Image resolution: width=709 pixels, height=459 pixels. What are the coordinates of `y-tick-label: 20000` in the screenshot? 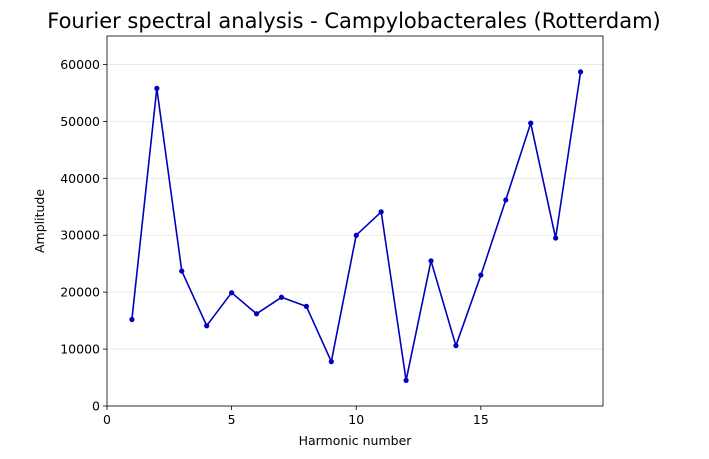 It's located at (80, 292).